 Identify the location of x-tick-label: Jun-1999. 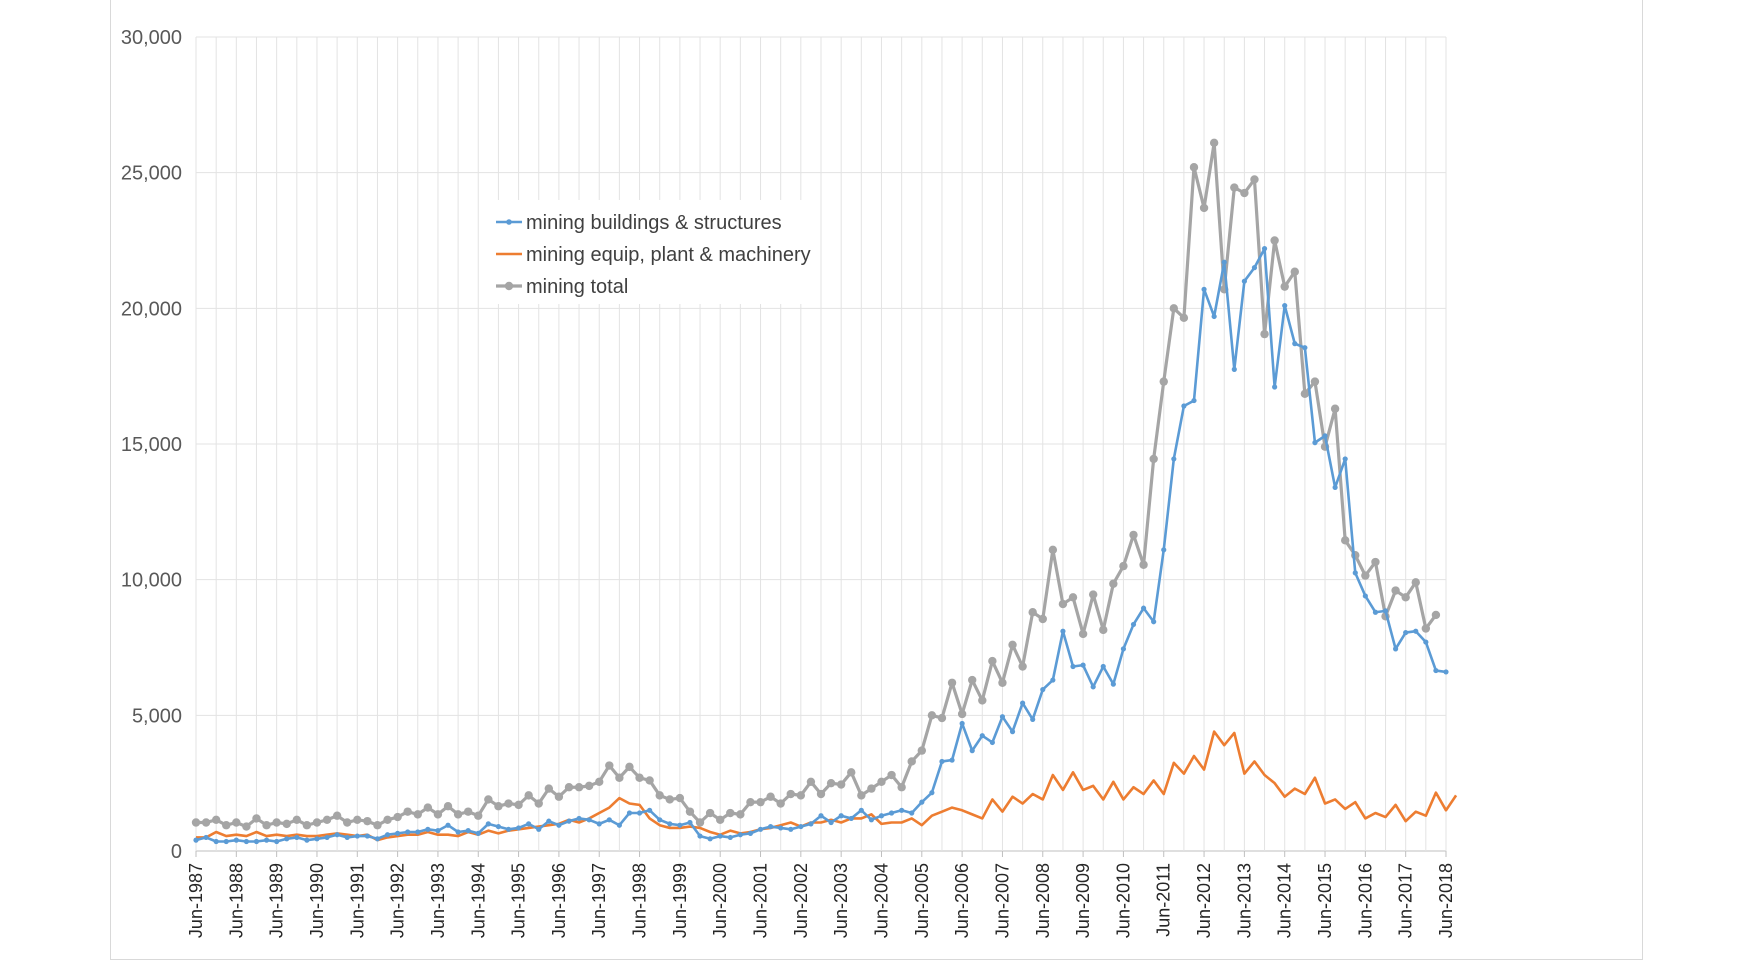
(680, 900).